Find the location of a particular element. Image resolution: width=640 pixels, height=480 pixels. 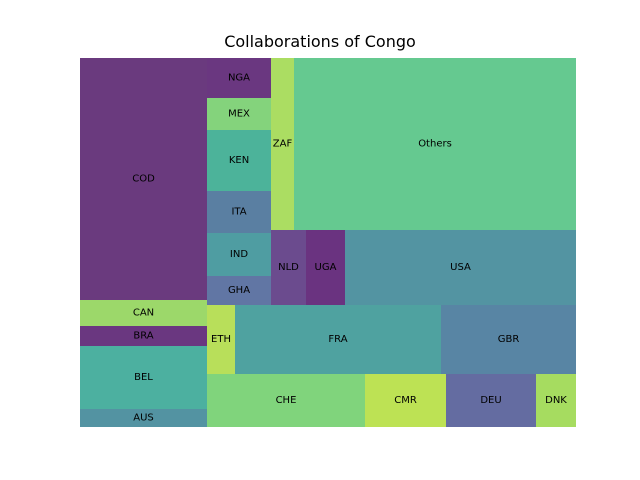

treemap-label-nld: NLD is located at coordinates (288, 267).